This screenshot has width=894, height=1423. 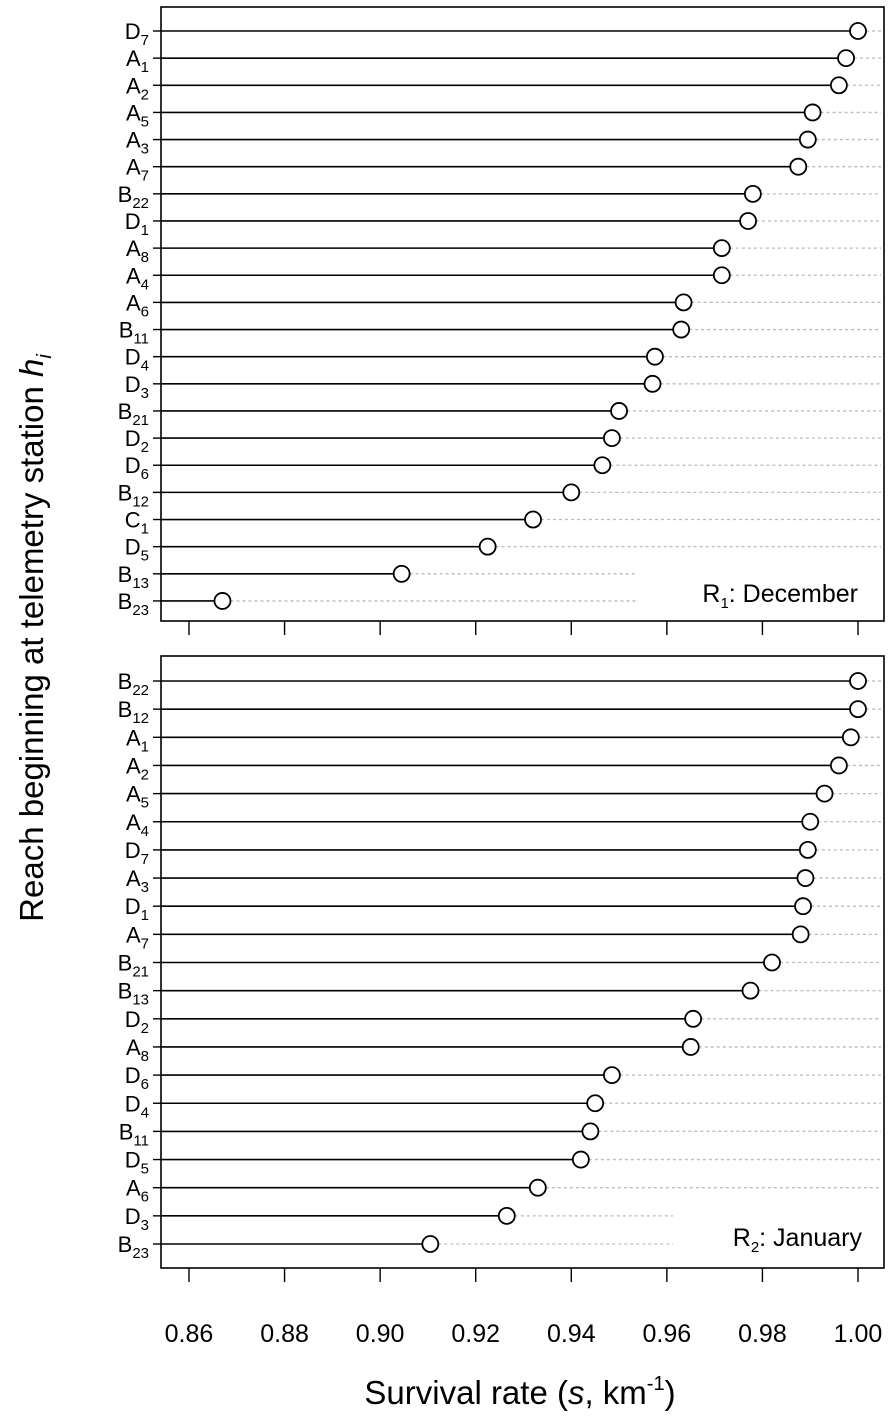 What do you see at coordinates (133, 577) in the screenshot?
I see `reach-label-B13: B13` at bounding box center [133, 577].